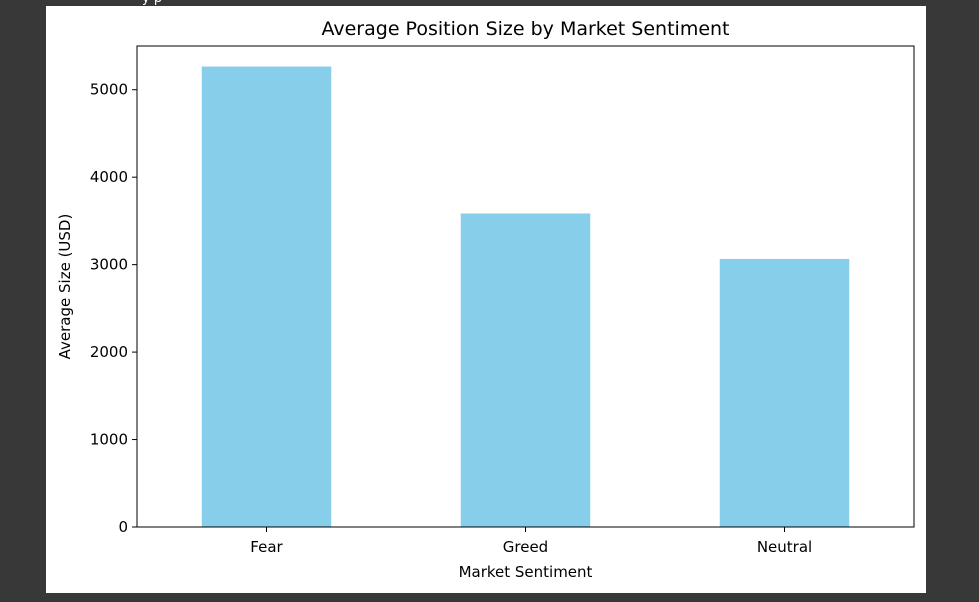 This screenshot has width=979, height=602. Describe the element at coordinates (113, 308) in the screenshot. I see `y-axis: 0 1000 2000 3000 4000 5000` at that location.